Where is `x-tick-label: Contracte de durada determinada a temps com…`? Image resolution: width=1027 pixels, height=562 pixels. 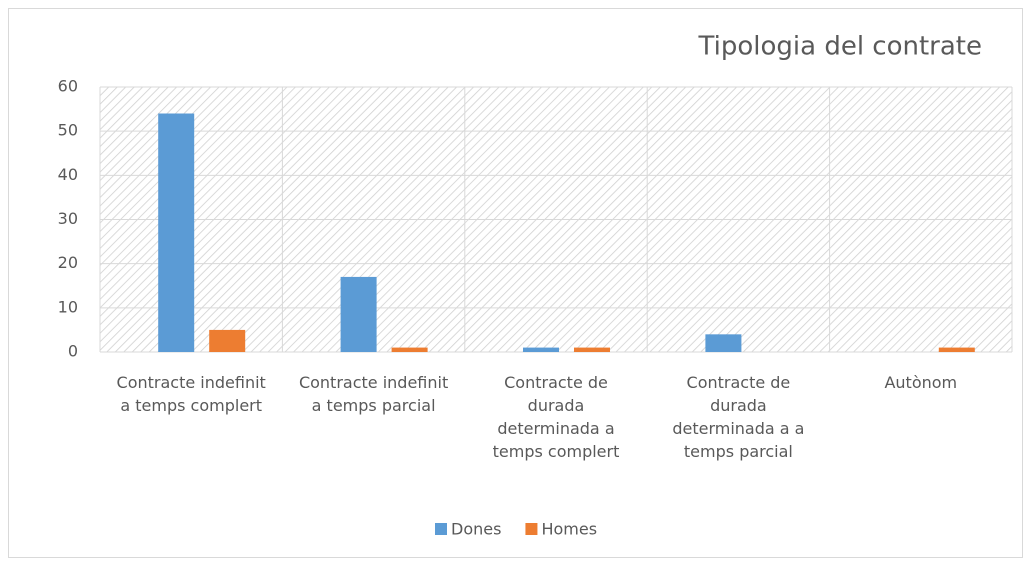 x-tick-label: Contracte de durada determinada a temps com… is located at coordinates (556, 417).